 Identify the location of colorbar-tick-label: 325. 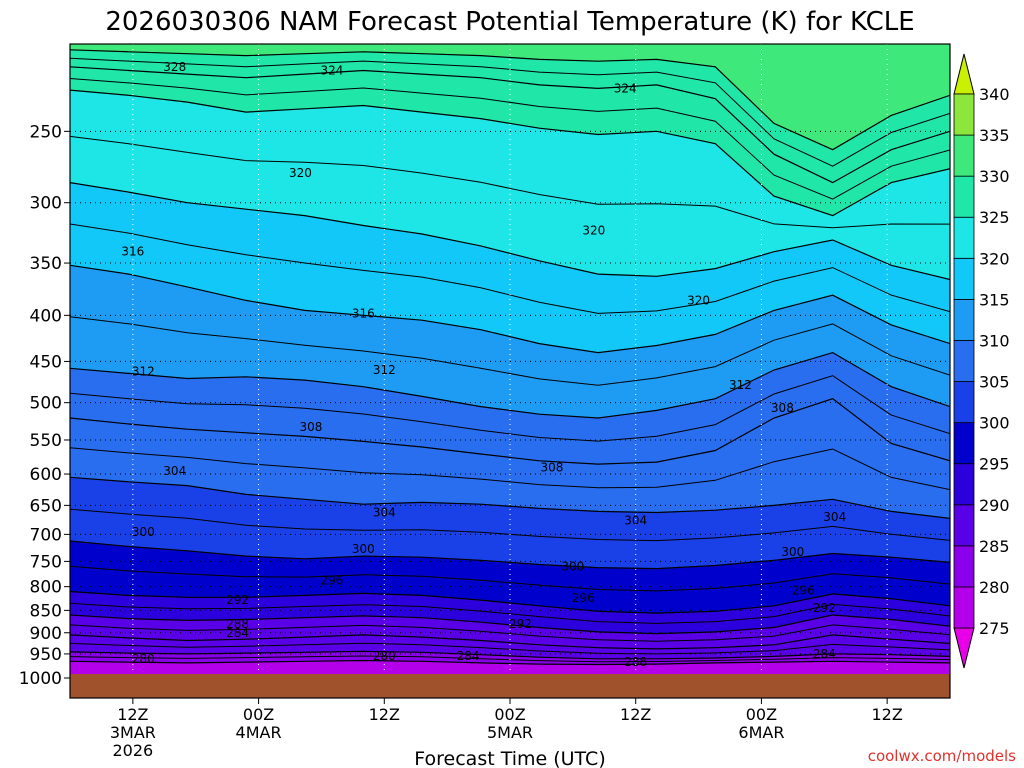
(994, 217).